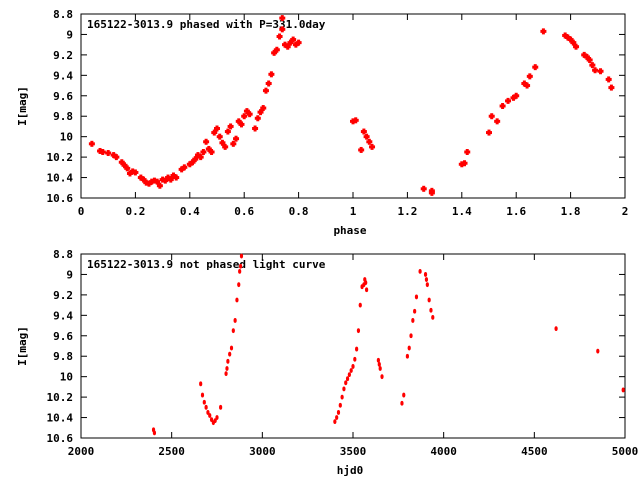  What do you see at coordinates (350, 470) in the screenshot?
I see `x-axis-label-hjd0: hjd0` at bounding box center [350, 470].